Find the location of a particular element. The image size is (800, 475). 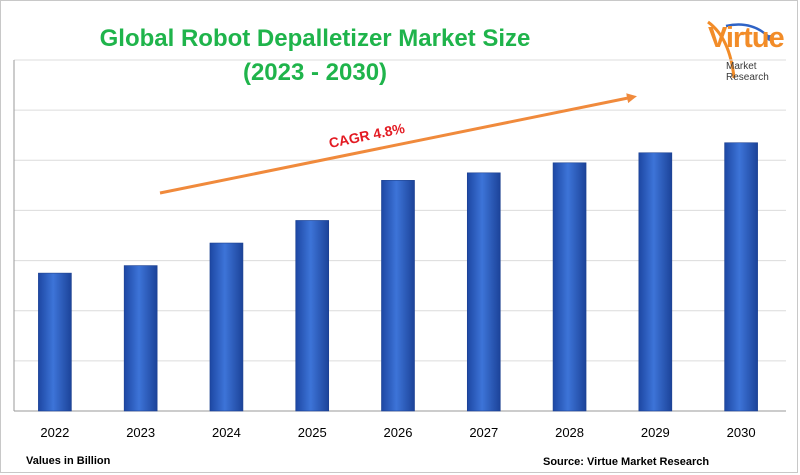

bar-2028 is located at coordinates (569, 287).